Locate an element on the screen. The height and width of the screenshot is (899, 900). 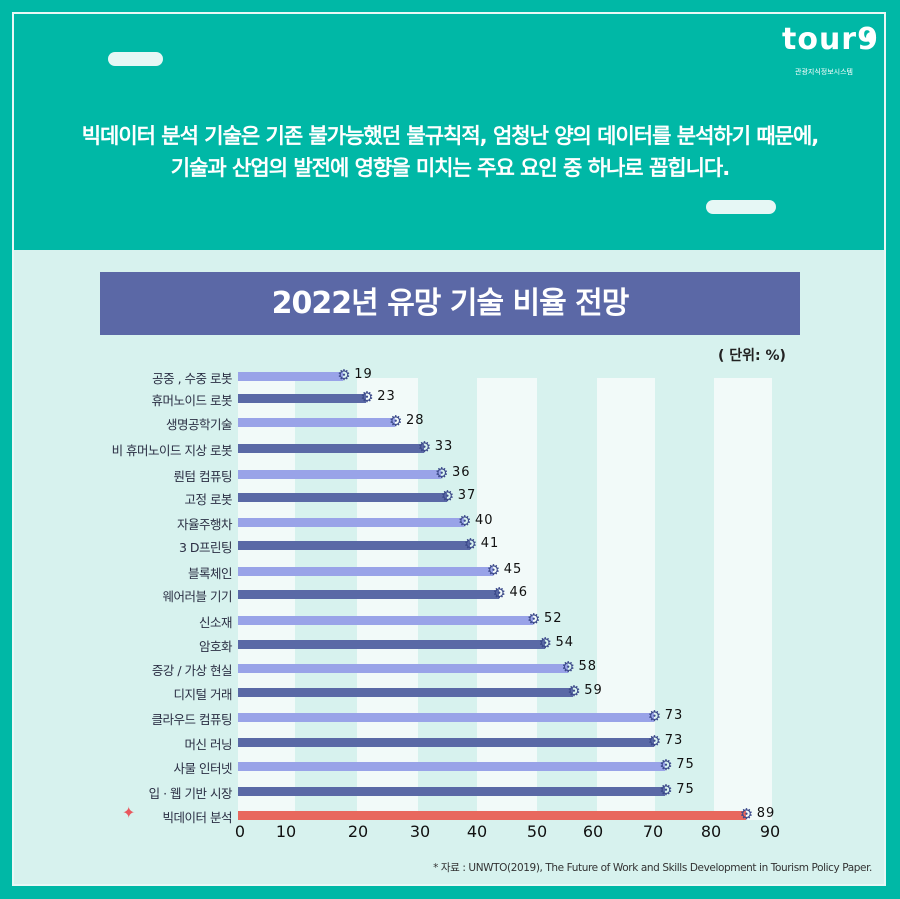
data-label: 33 is located at coordinates (444, 446).